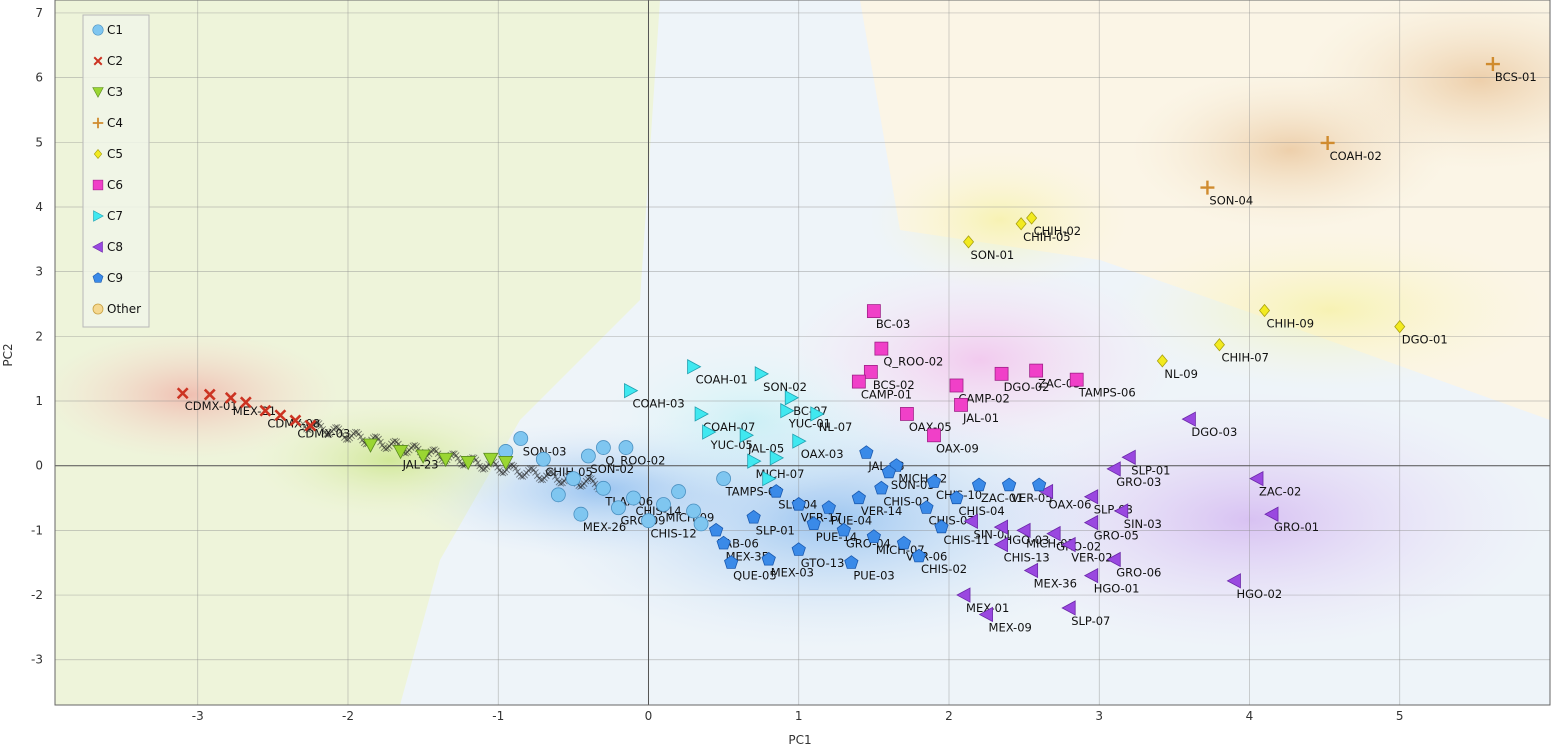 The height and width of the screenshot is (747, 1551). Describe the element at coordinates (1207, 187) in the screenshot. I see `point-c4` at that location.